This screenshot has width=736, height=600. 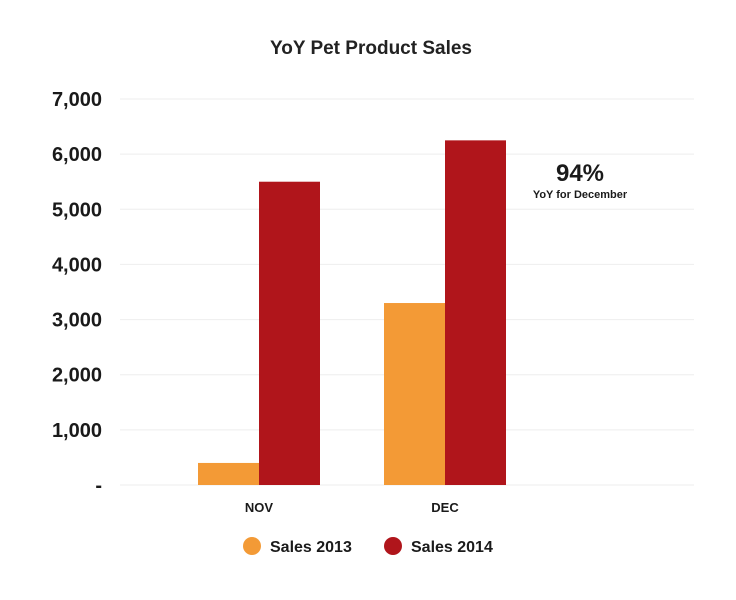 I want to click on y-tick-label: 1,000, so click(x=77, y=431).